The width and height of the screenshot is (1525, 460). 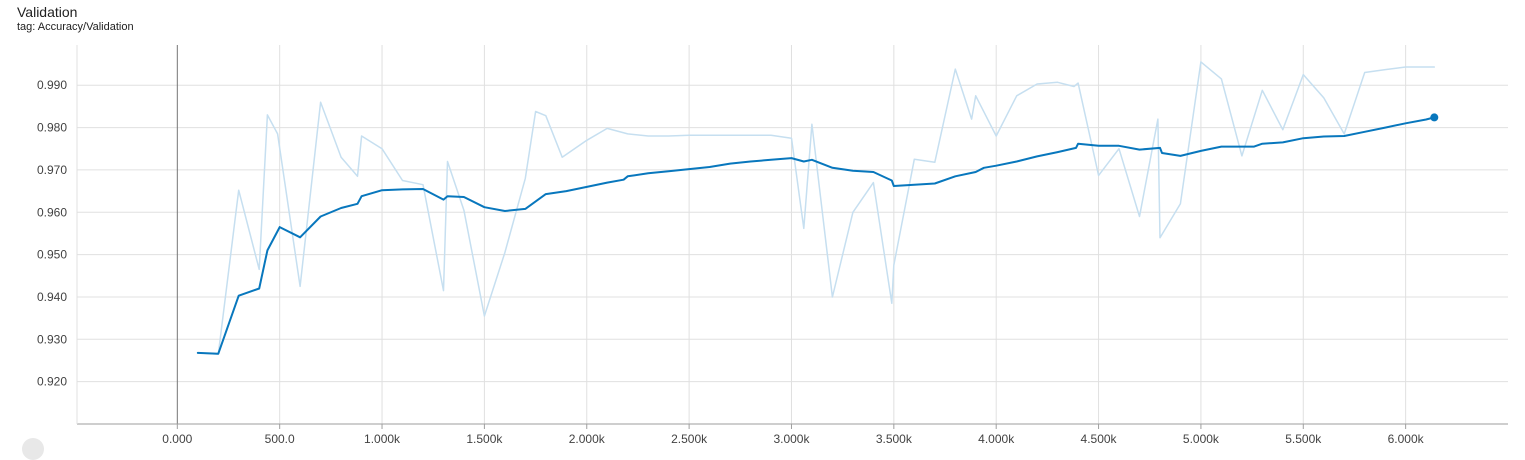 I want to click on x-tick-label: 5.500k, so click(x=1303, y=439).